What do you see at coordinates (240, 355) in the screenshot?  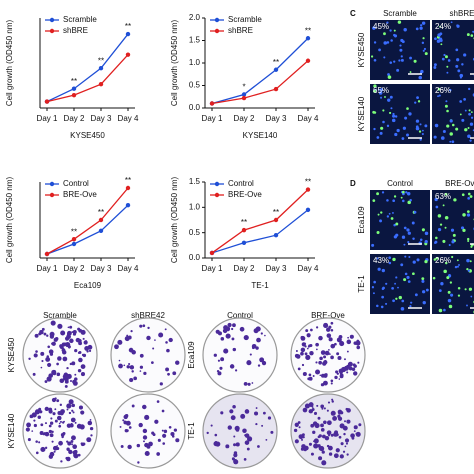 I see `culture-plate` at bounding box center [240, 355].